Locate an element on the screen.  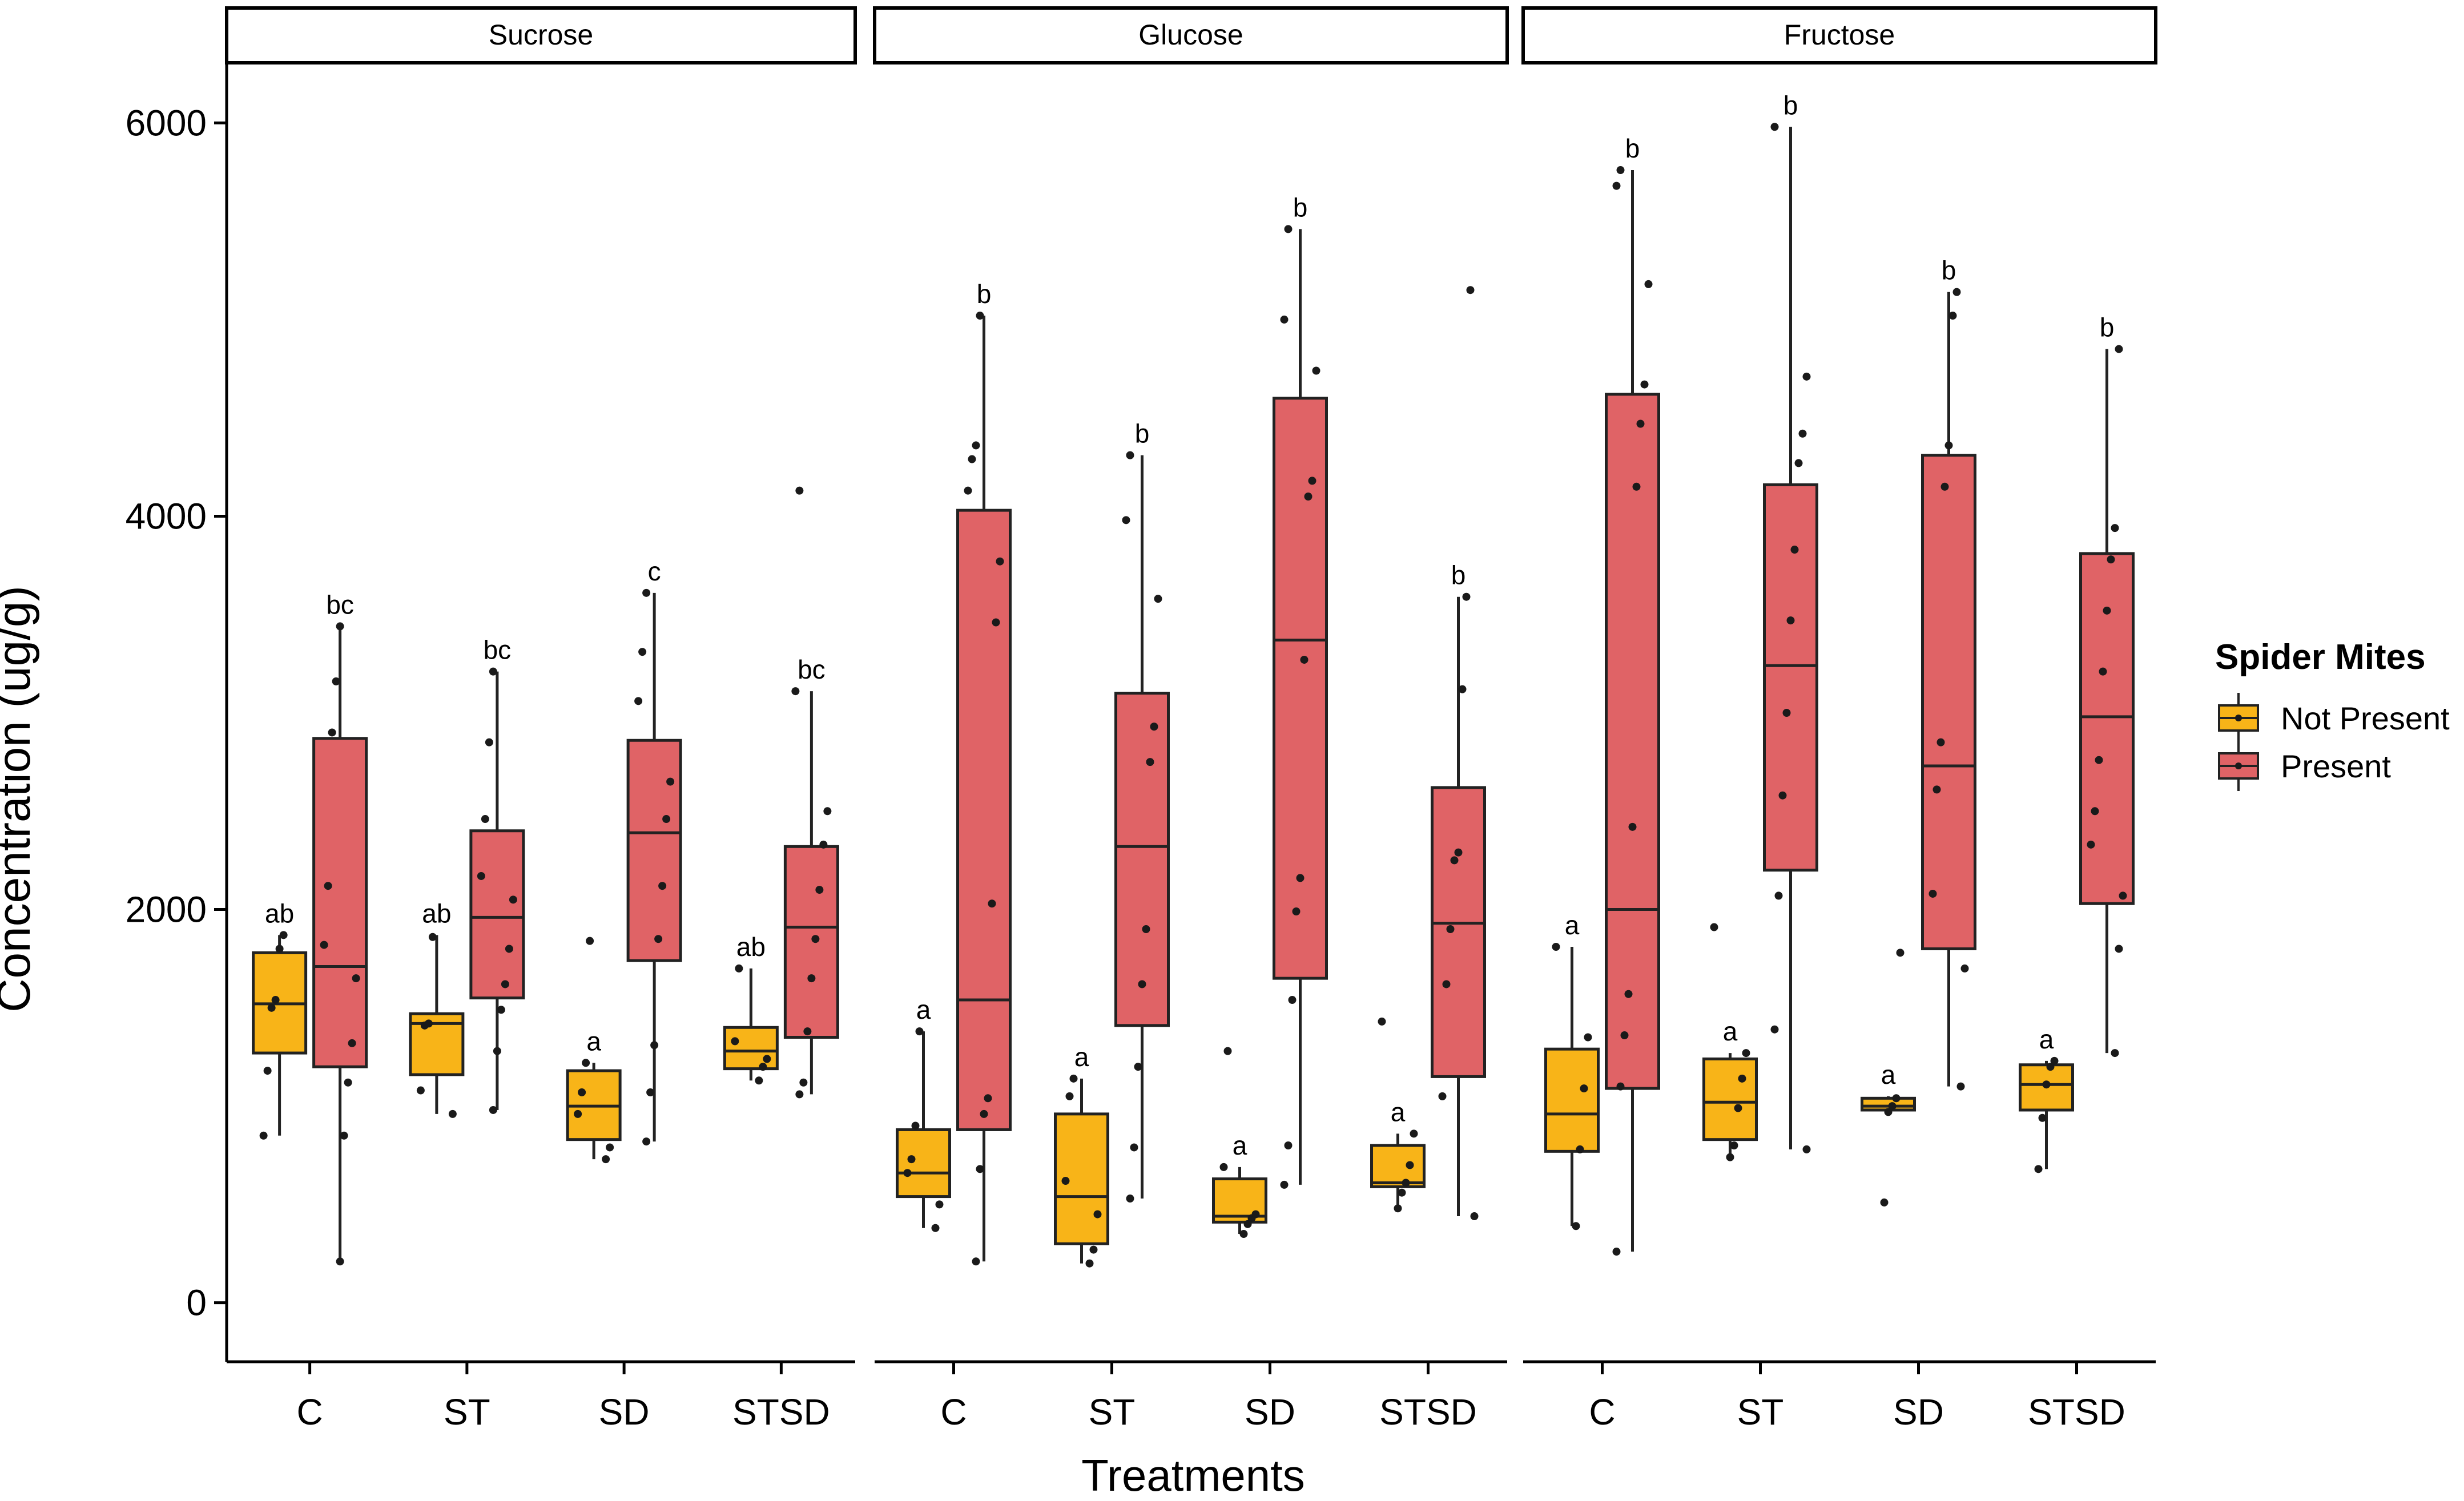
significance-label: b is located at coordinates (1300, 207).